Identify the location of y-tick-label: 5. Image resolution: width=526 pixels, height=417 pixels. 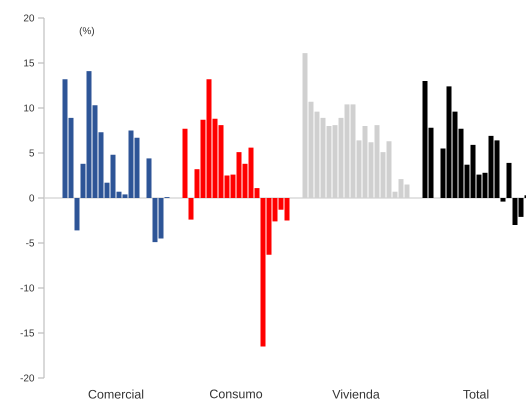
(31, 153).